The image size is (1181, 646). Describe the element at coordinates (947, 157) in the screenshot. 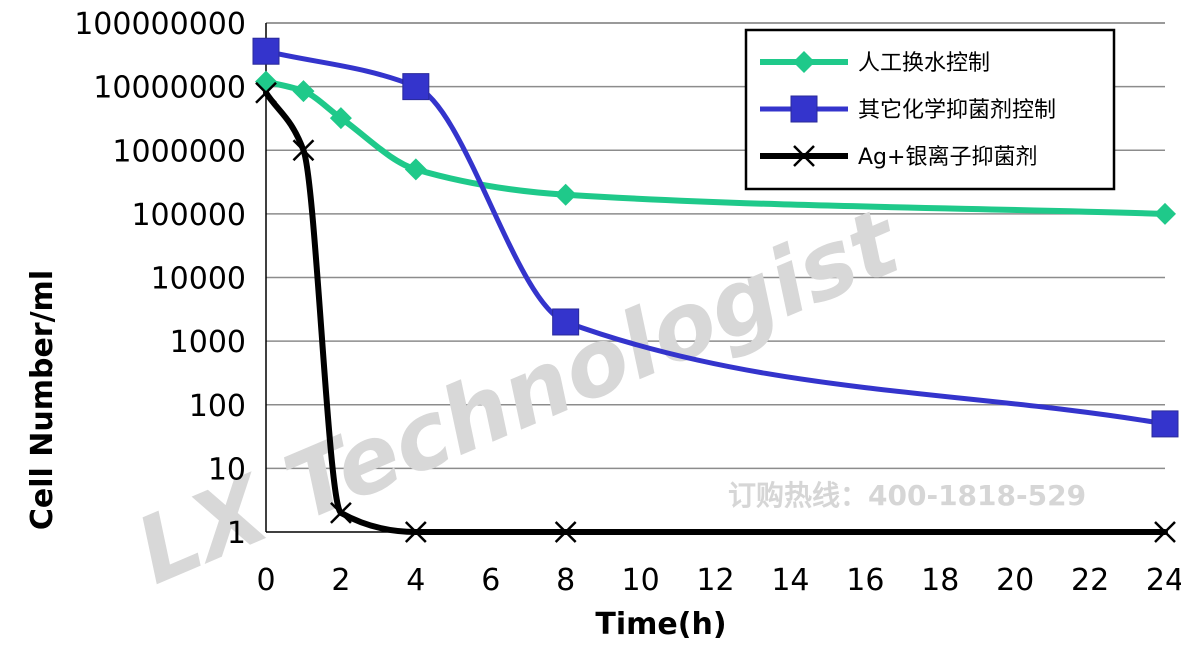

I see `legend-label-3: Ag+银离子抑菌剂` at that location.